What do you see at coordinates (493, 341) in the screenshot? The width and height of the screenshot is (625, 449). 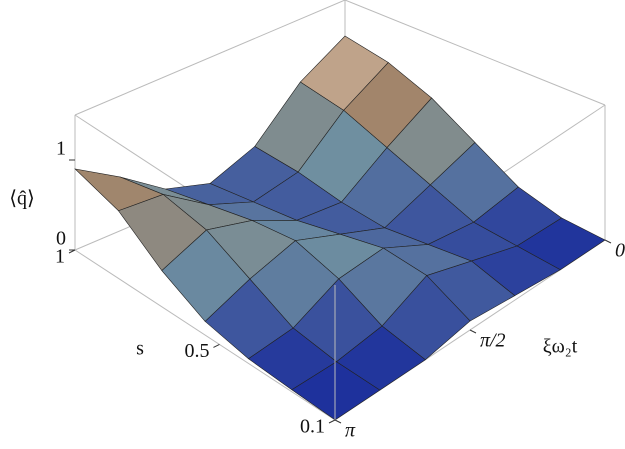 I see `y-tick-label: π/2` at bounding box center [493, 341].